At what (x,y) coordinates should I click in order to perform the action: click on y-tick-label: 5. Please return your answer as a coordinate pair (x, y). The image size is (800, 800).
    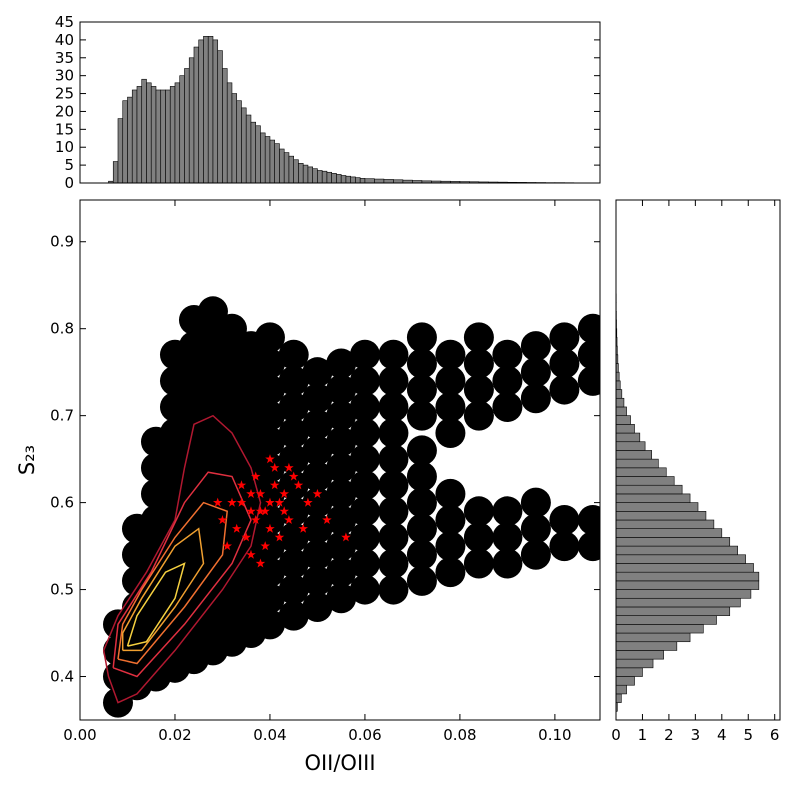
    Looking at the image, I should click on (69, 165).